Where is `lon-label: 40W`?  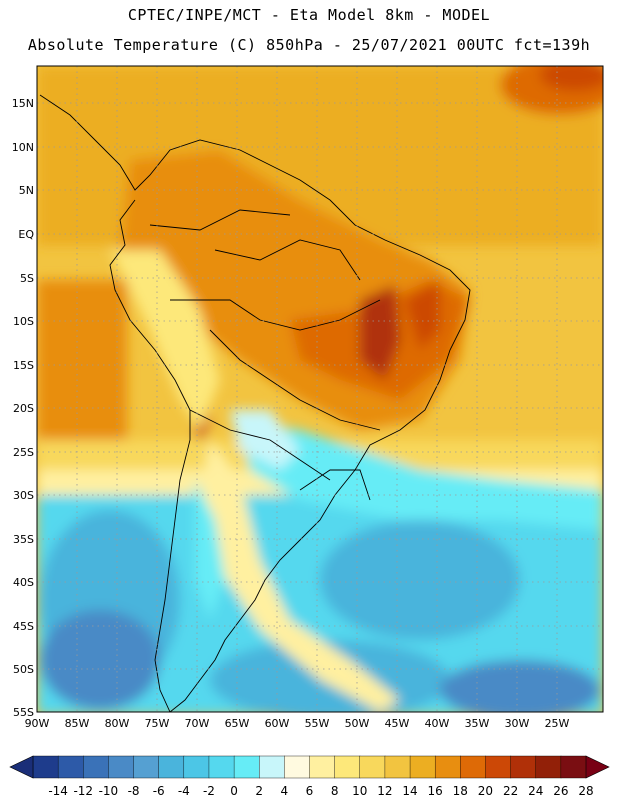
lon-label: 40W is located at coordinates (437, 723).